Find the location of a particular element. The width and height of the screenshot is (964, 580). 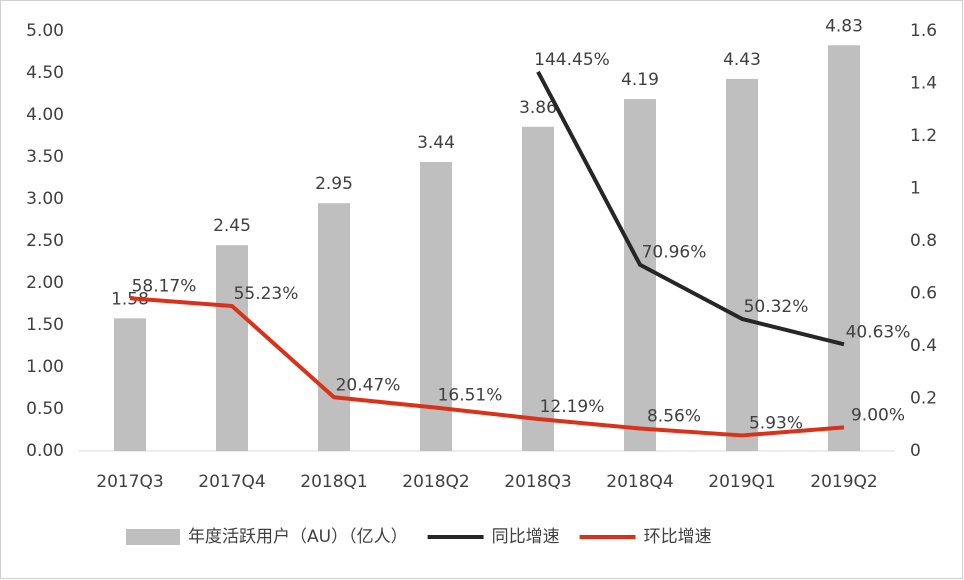

x-tick-label: 2018Q4 is located at coordinates (639, 482).